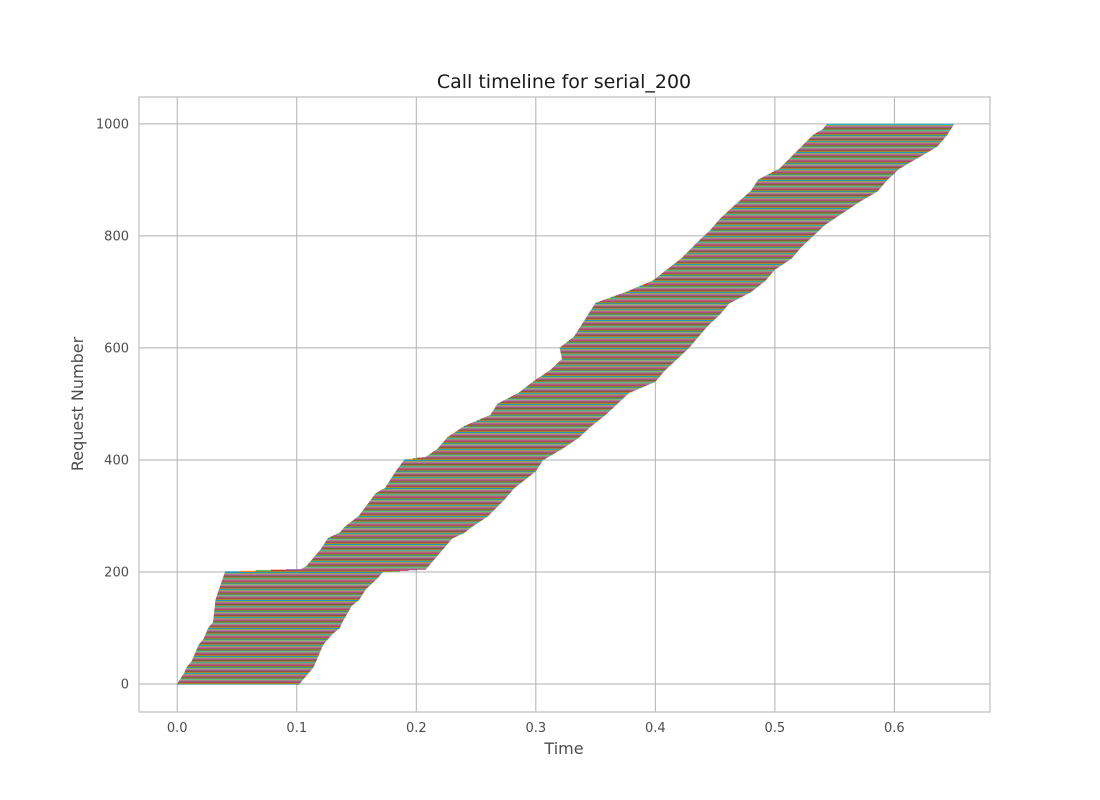  Describe the element at coordinates (112, 404) in the screenshot. I see `y-axis-ticks: 0 200 400 600 800 1000` at that location.